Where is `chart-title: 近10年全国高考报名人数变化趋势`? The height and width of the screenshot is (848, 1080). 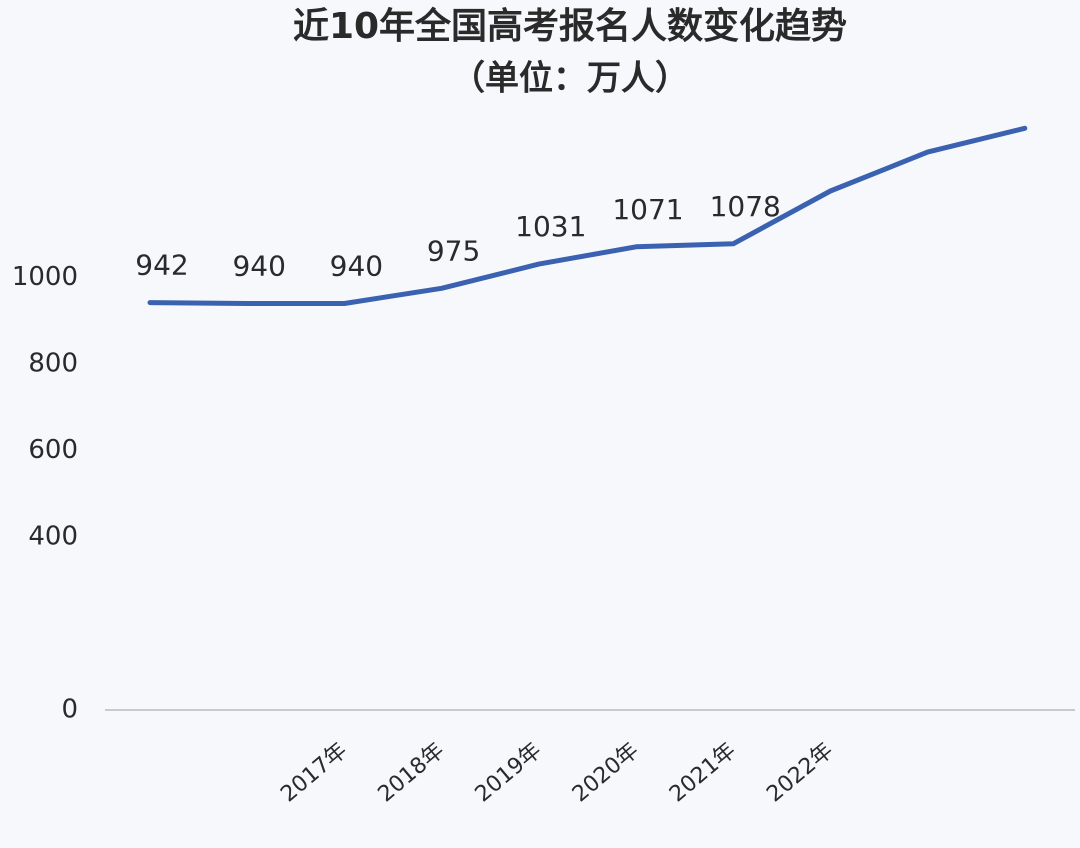
chart-title: 近10年全国高考报名人数变化趋势 is located at coordinates (570, 26).